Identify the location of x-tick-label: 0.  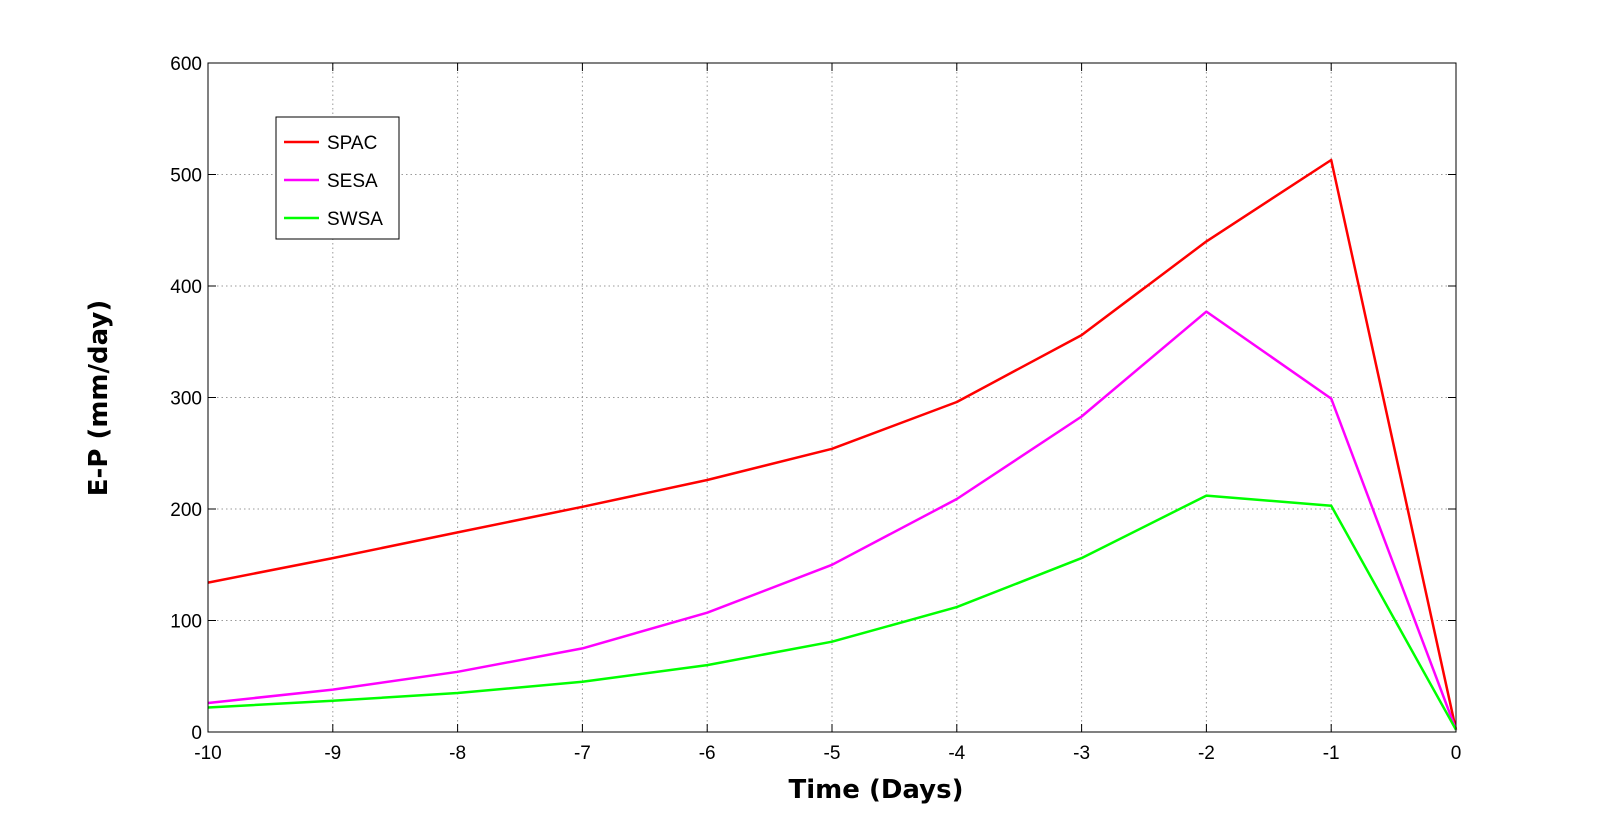
(1456, 753).